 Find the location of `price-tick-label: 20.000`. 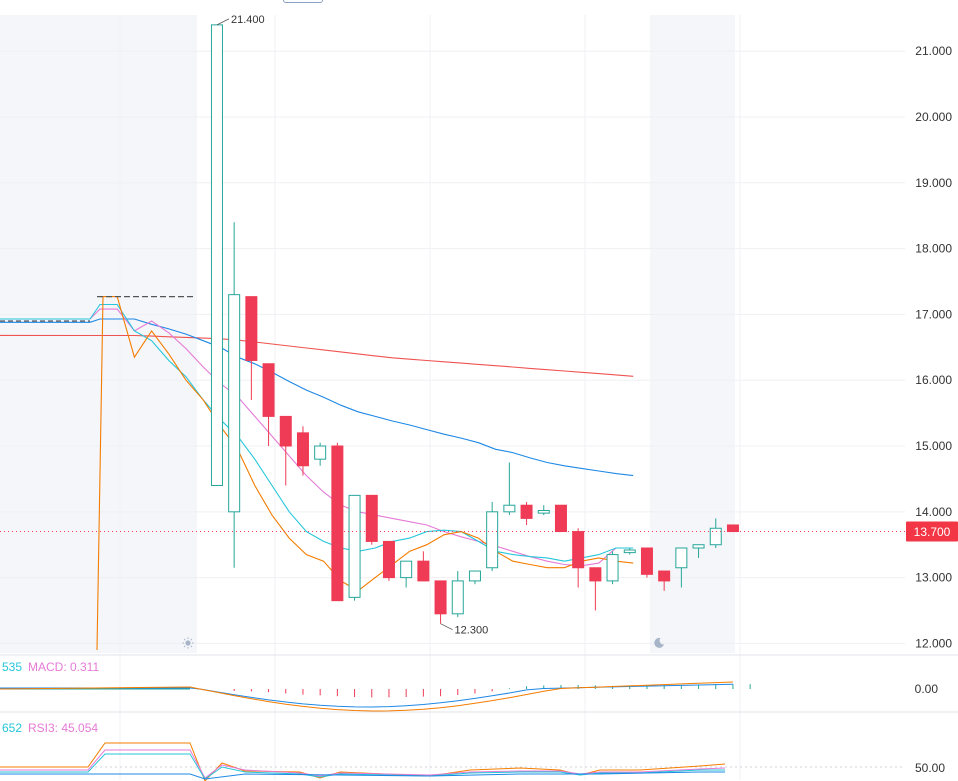

price-tick-label: 20.000 is located at coordinates (933, 117).